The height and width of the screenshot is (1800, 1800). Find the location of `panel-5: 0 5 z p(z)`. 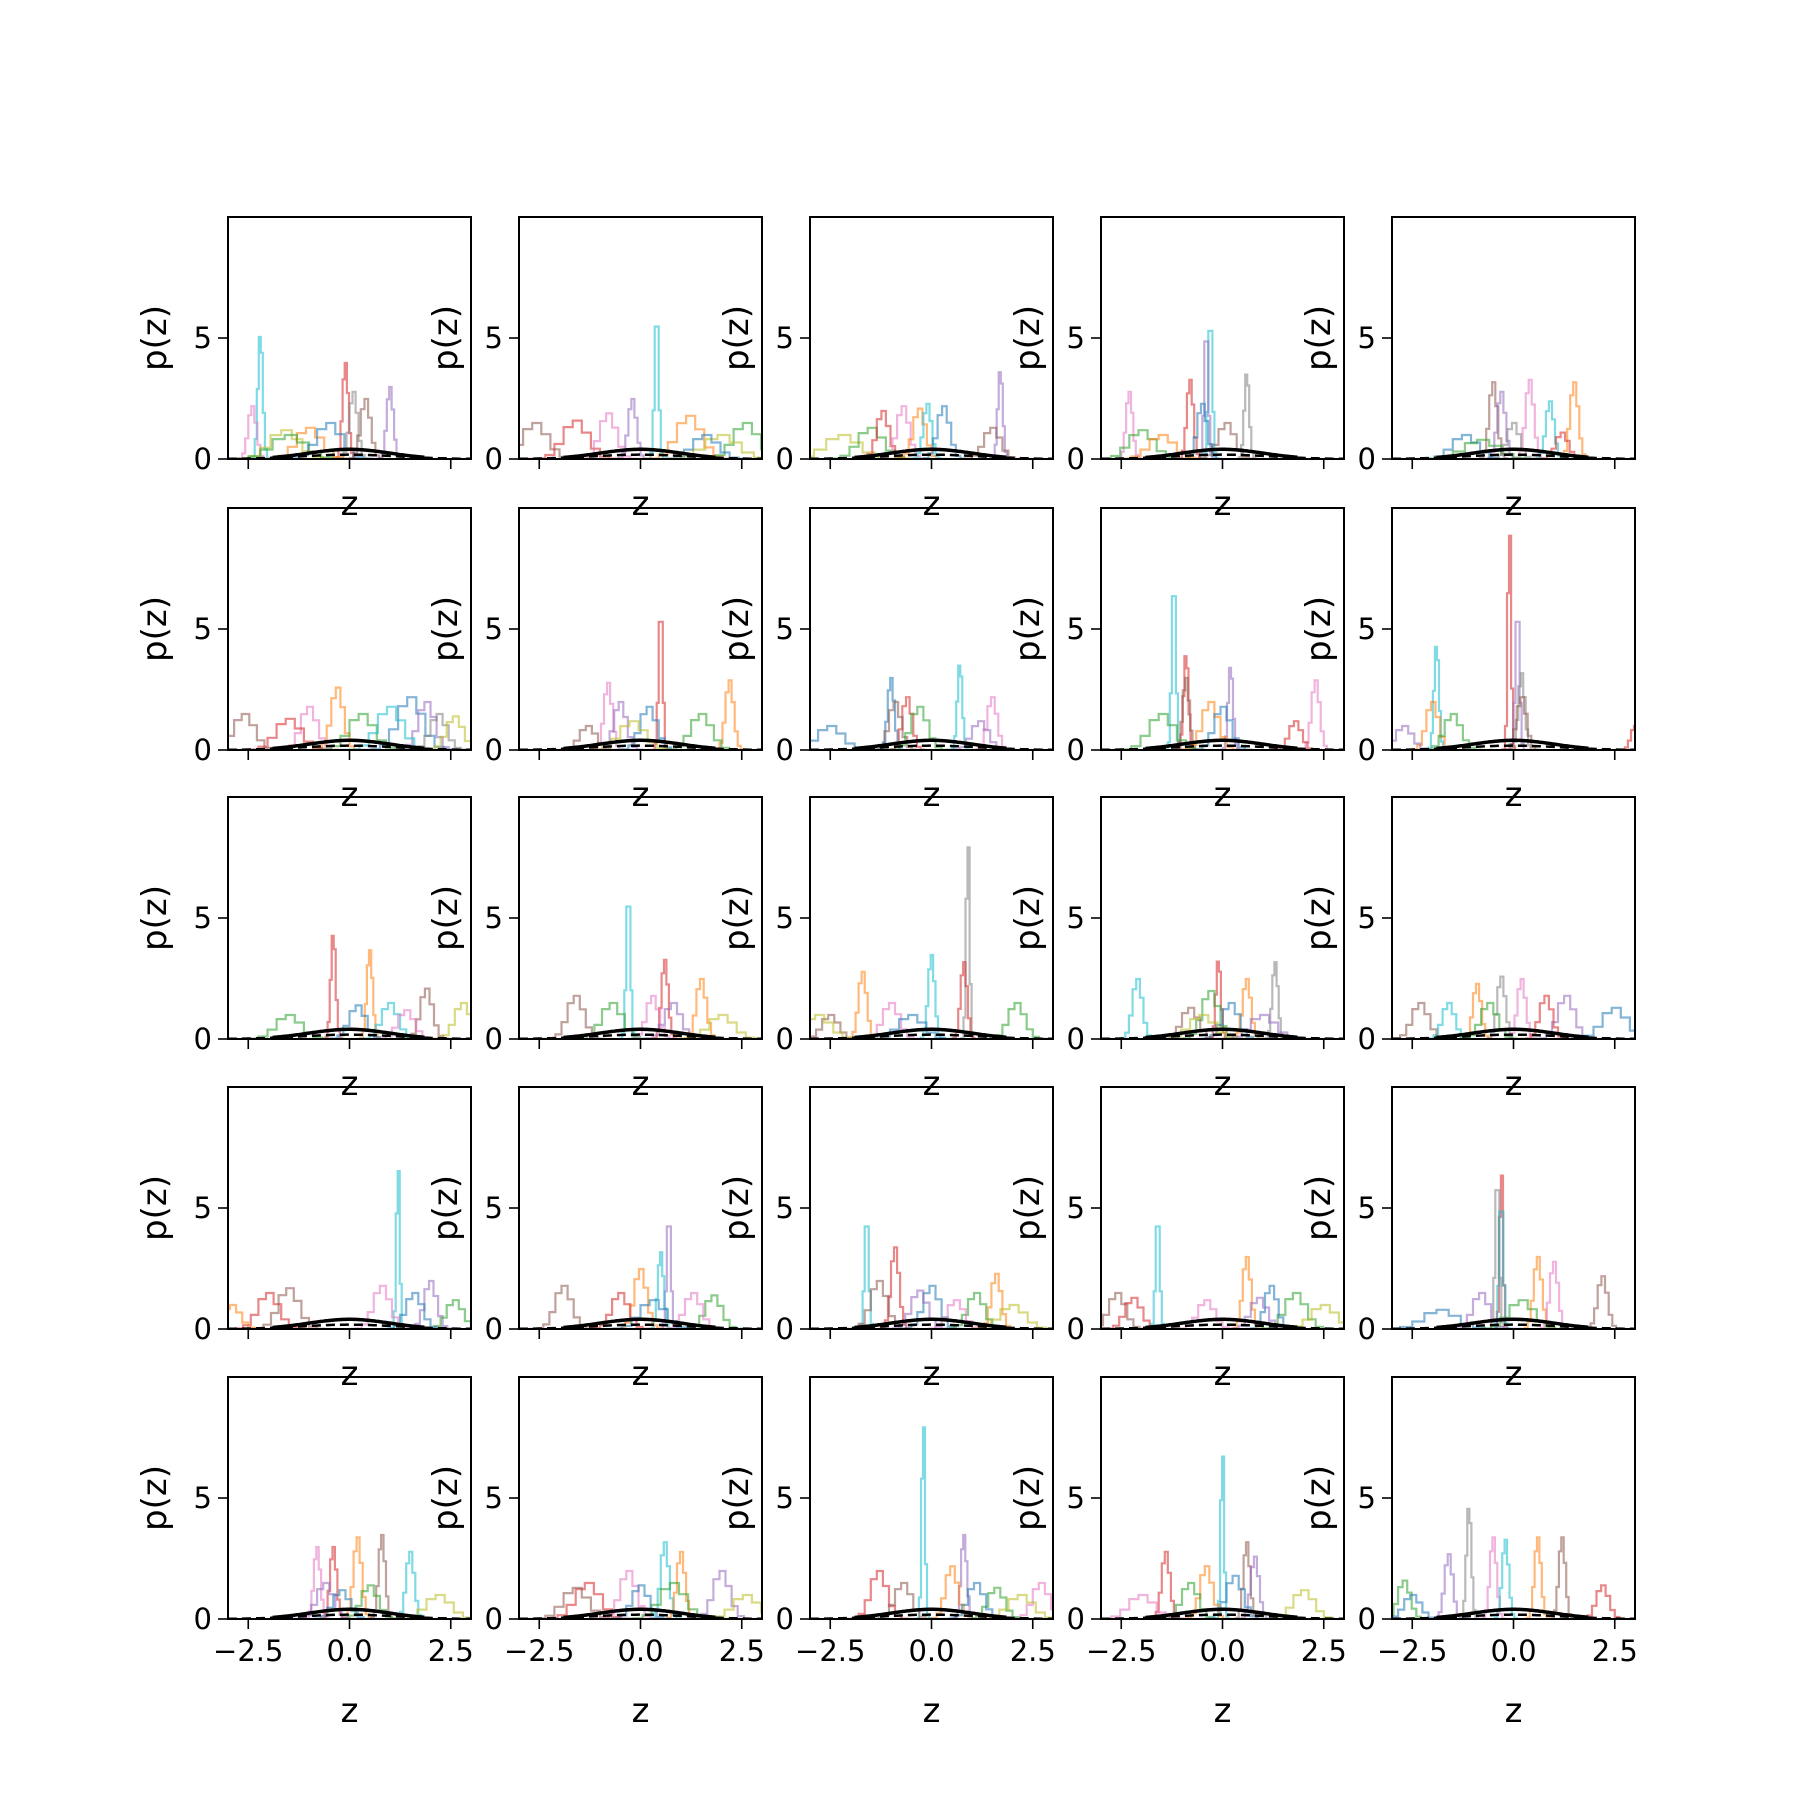

panel-5: 0 5 z p(z) is located at coordinates (1467, 370).